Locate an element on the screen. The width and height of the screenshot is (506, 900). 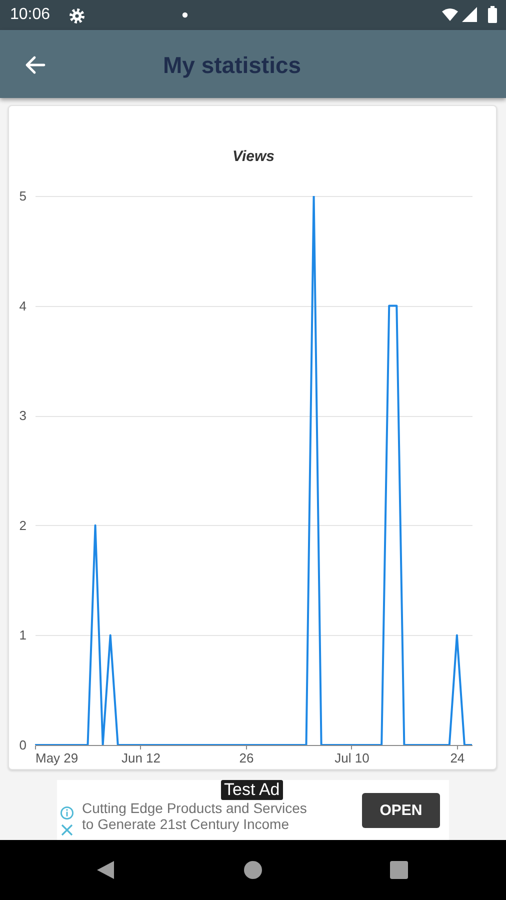
y-tick-label: 4 is located at coordinates (22, 306).